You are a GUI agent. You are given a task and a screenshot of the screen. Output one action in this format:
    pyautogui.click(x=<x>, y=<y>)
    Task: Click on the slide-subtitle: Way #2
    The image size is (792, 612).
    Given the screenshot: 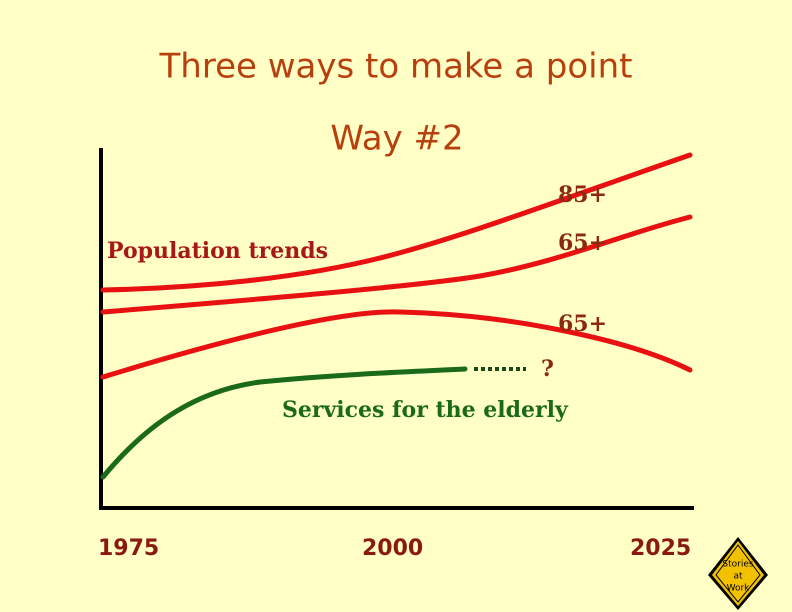 What is the action you would take?
    pyautogui.click(x=396, y=139)
    